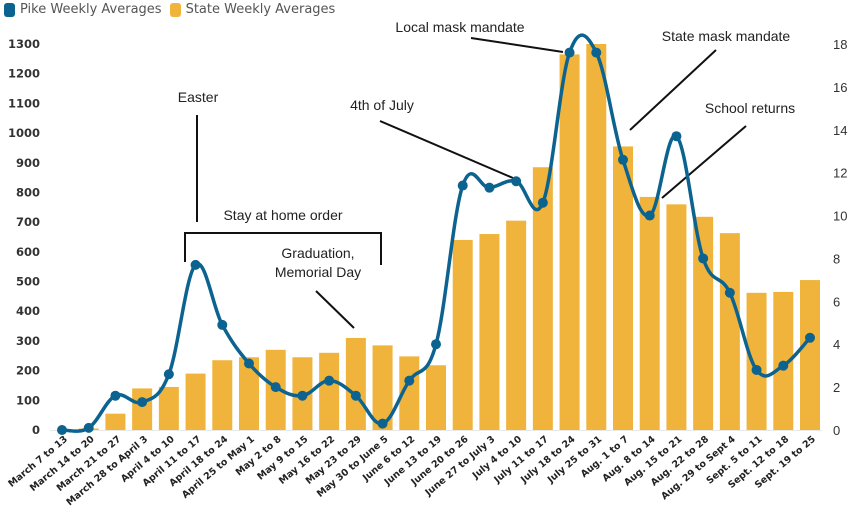 This screenshot has width=855, height=518. What do you see at coordinates (836, 430) in the screenshot?
I see `right-axis-tick-label: 0` at bounding box center [836, 430].